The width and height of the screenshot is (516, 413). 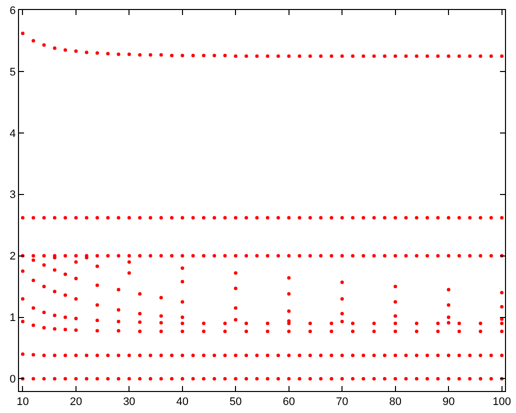 What do you see at coordinates (13, 10) in the screenshot?
I see `y-tick-label: 6` at bounding box center [13, 10].